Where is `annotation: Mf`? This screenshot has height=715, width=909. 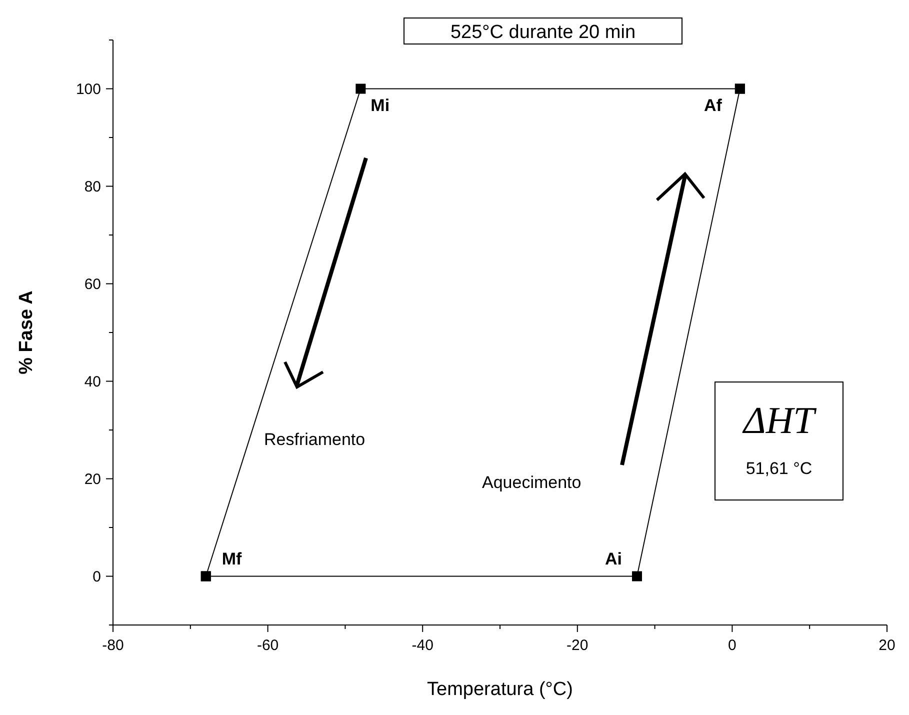 annotation: Mf is located at coordinates (232, 558).